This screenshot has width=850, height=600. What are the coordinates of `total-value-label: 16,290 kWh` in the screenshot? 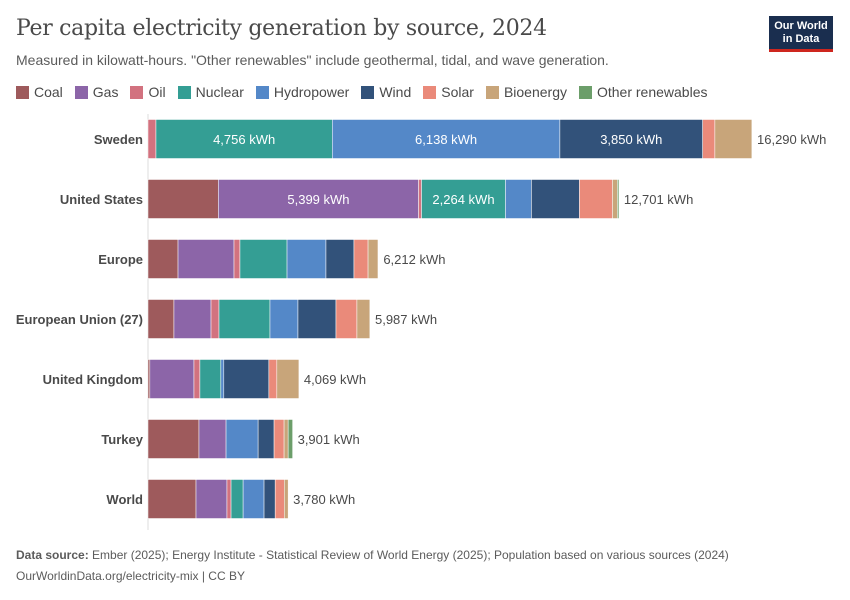 It's located at (791, 139).